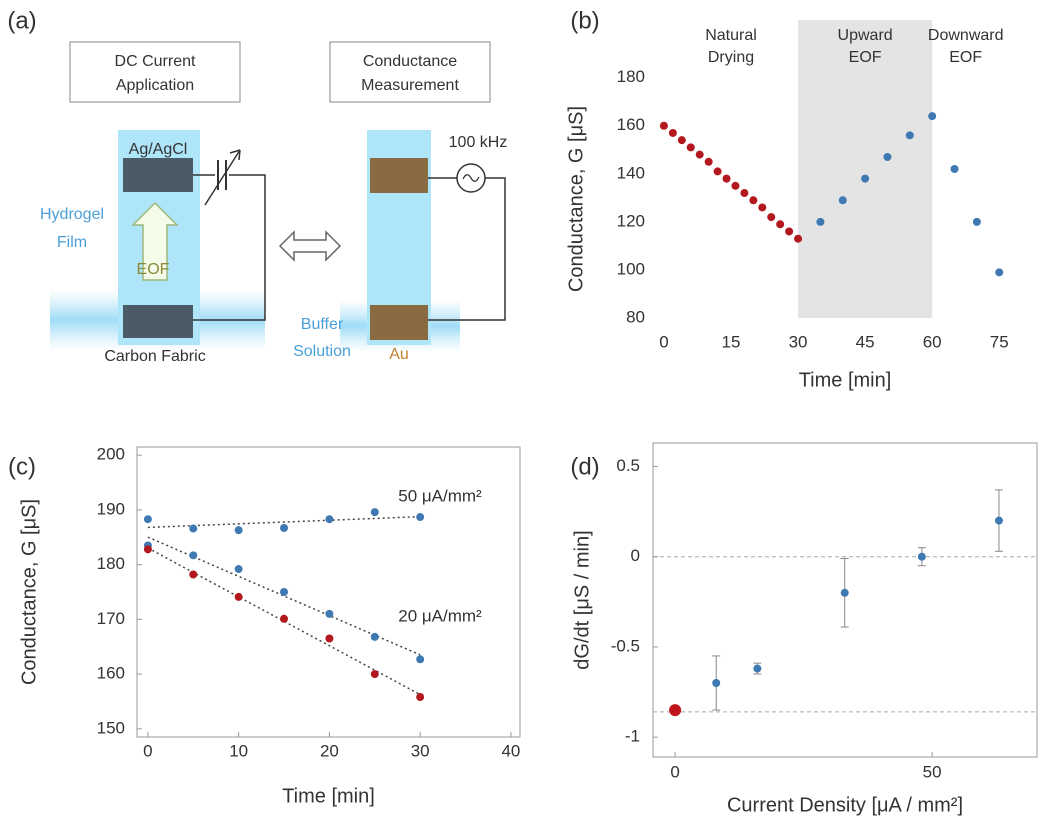  I want to click on panel-label: (d), so click(584, 466).